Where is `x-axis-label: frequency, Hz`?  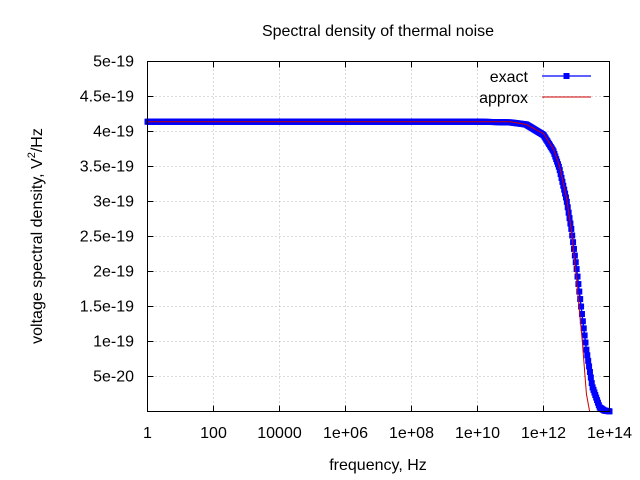 x-axis-label: frequency, Hz is located at coordinates (378, 465).